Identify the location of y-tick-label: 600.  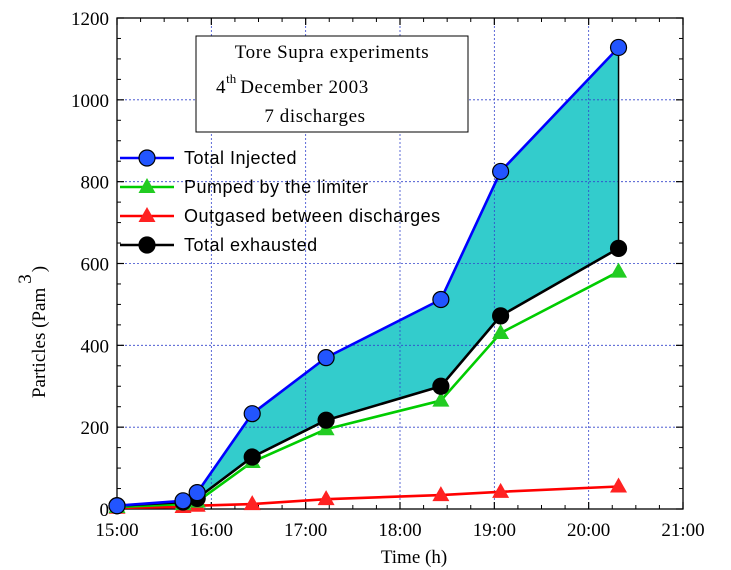
(95, 265).